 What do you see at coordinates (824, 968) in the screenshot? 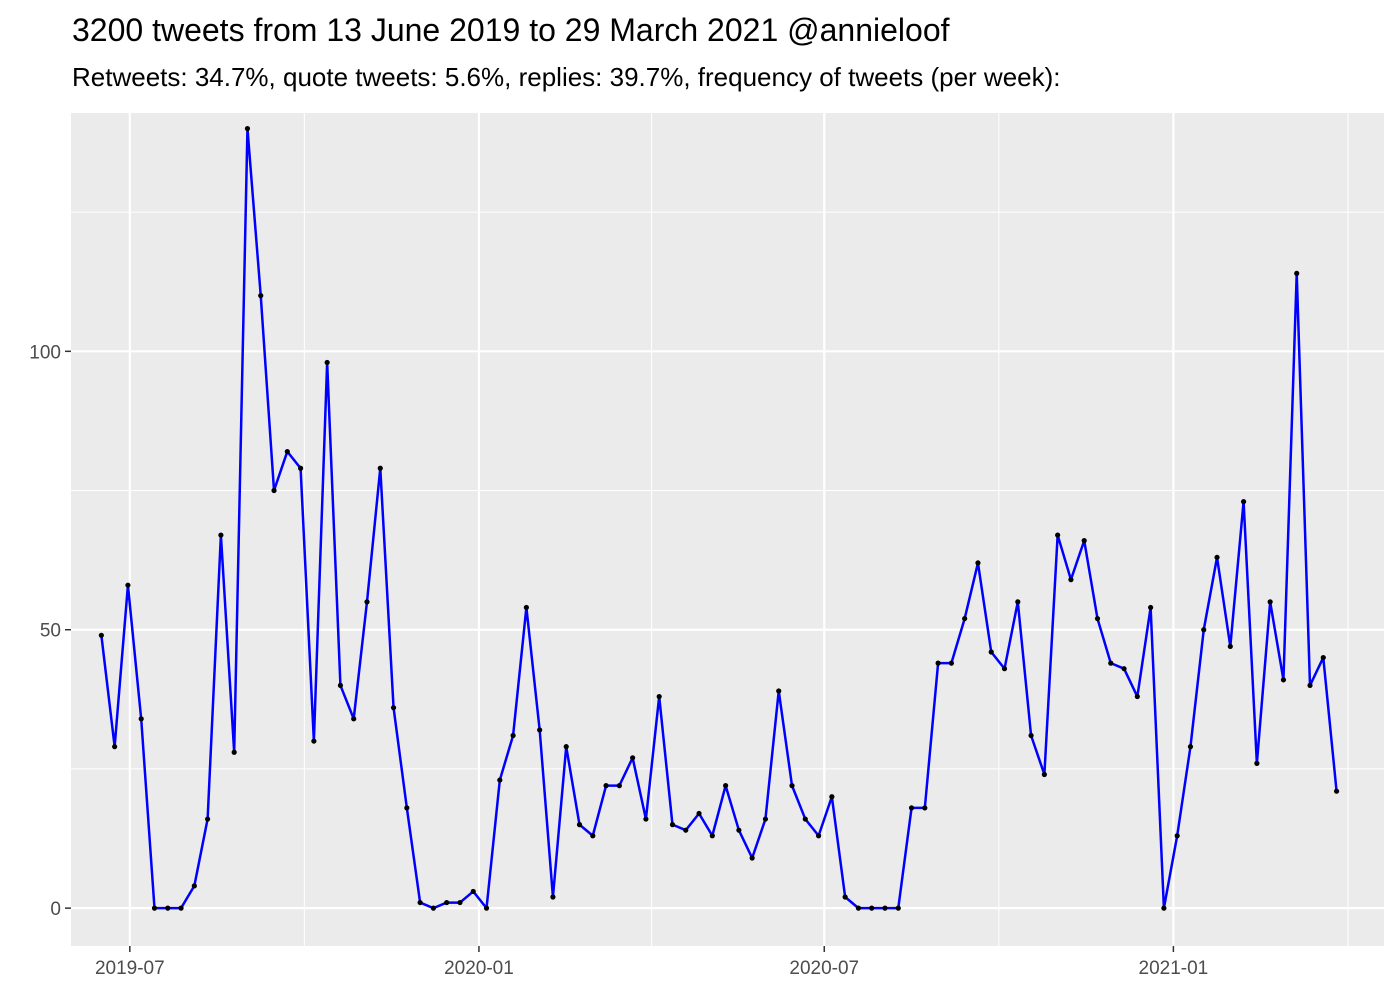
I see `x-tick-label: 2020-07` at bounding box center [824, 968].